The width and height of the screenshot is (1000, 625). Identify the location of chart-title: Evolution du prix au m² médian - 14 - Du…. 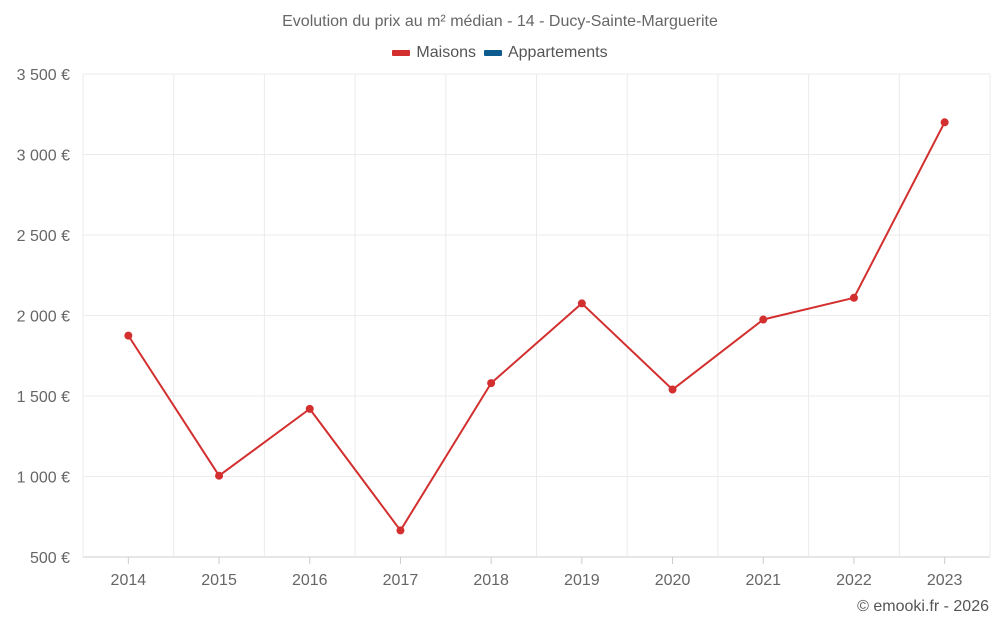
(500, 21).